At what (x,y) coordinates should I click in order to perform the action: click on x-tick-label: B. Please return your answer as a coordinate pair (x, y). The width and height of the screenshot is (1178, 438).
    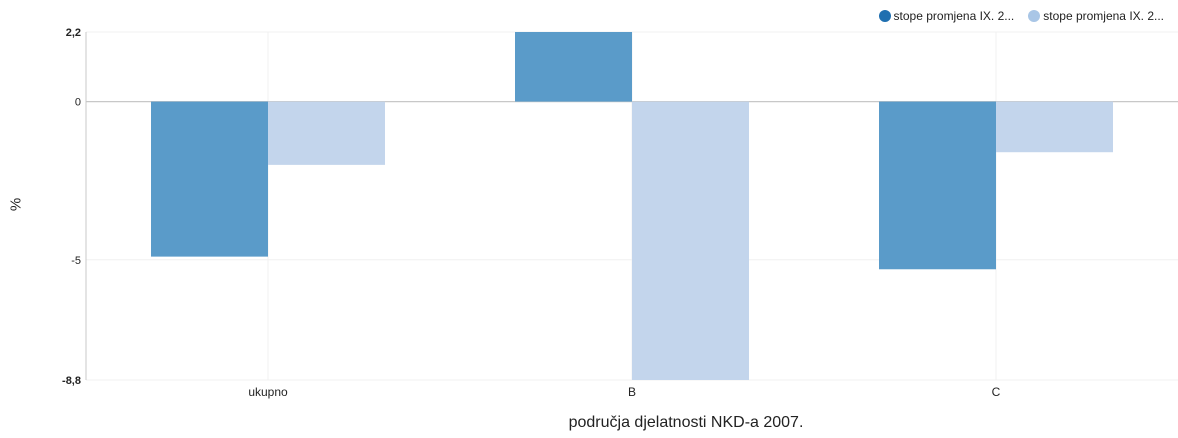
    Looking at the image, I should click on (632, 392).